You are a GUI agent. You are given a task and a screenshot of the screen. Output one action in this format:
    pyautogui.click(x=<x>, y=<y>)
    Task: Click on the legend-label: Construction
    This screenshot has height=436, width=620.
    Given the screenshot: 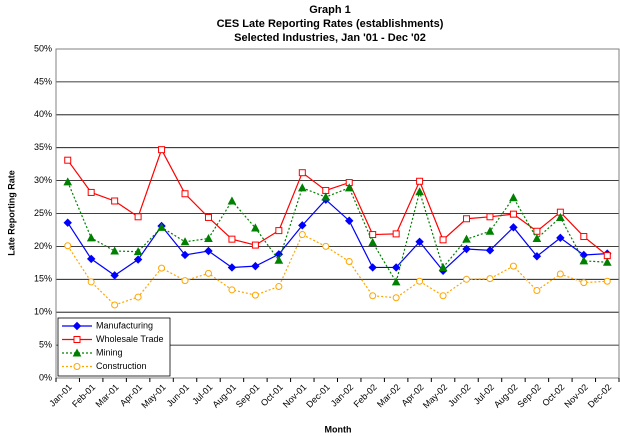 What is the action you would take?
    pyautogui.click(x=121, y=366)
    